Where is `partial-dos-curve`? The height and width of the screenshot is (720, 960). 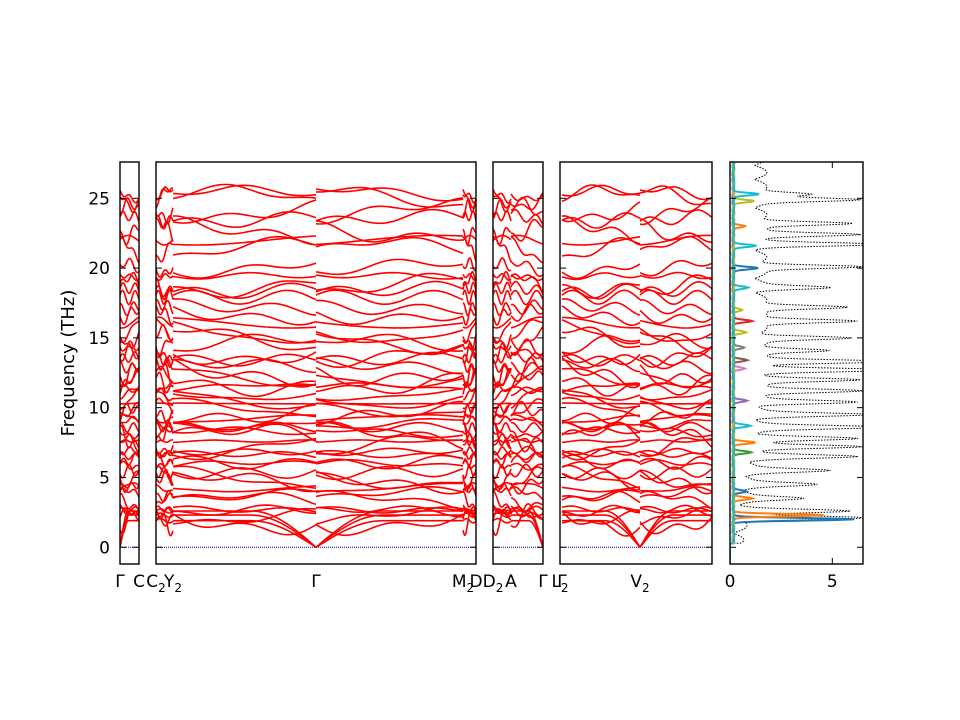 partial-dos-curve is located at coordinates (745, 363).